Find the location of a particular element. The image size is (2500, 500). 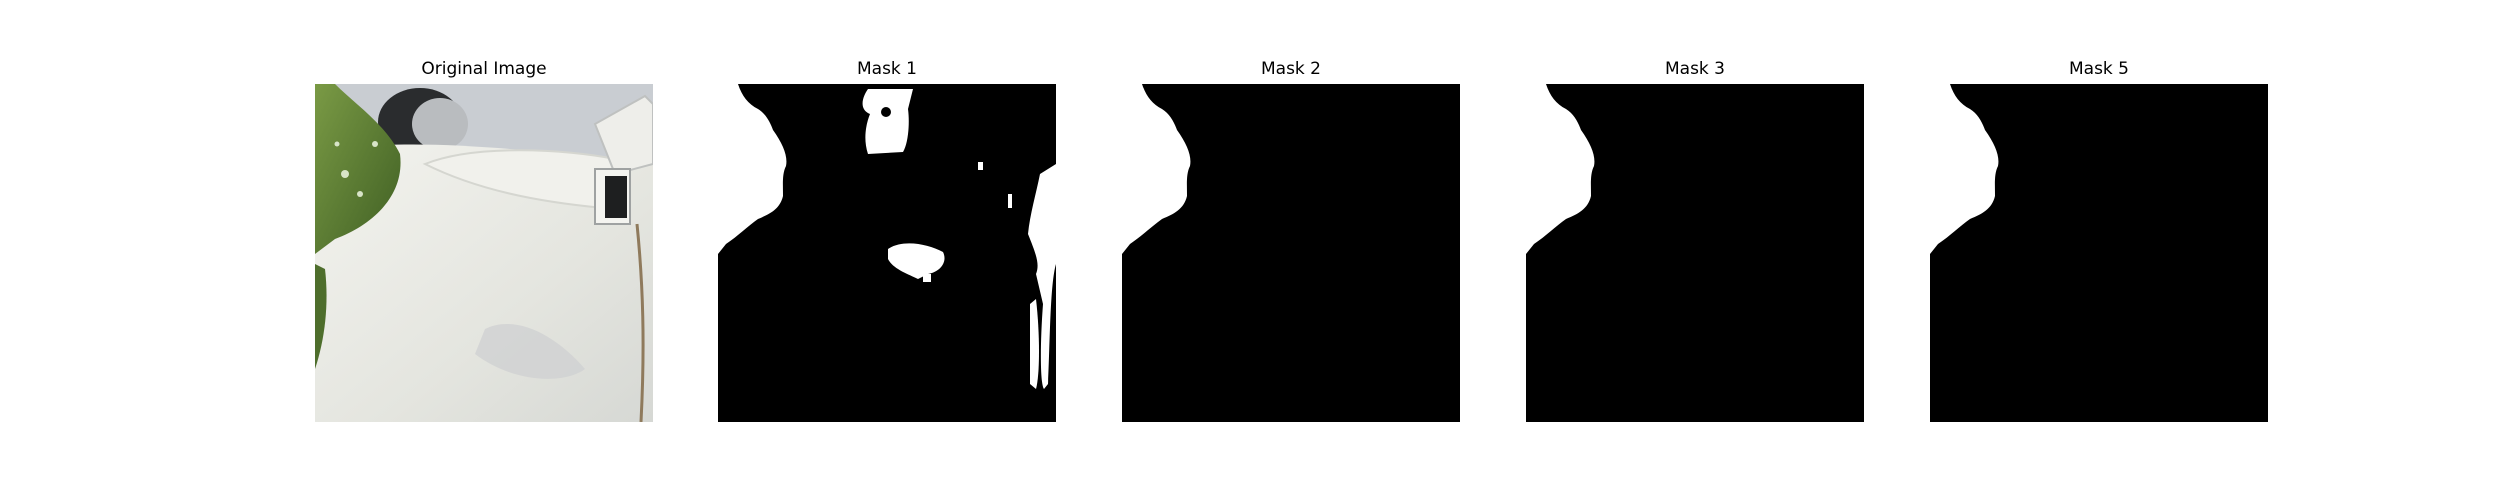

panel-title: Mask 3 is located at coordinates (1694, 69).